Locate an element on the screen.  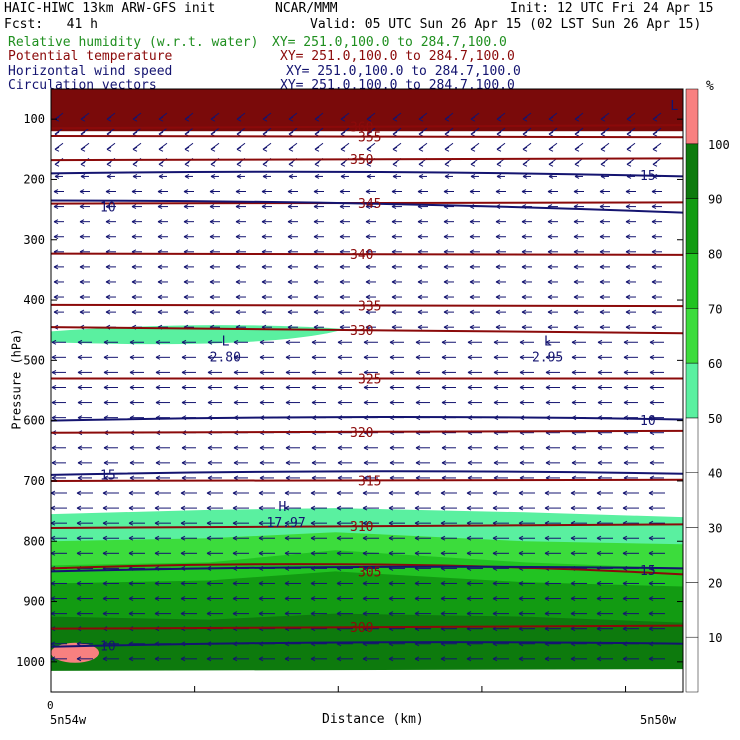
field-rh-name: Relative humidity (w.r.t. water) is located at coordinates (133, 42).